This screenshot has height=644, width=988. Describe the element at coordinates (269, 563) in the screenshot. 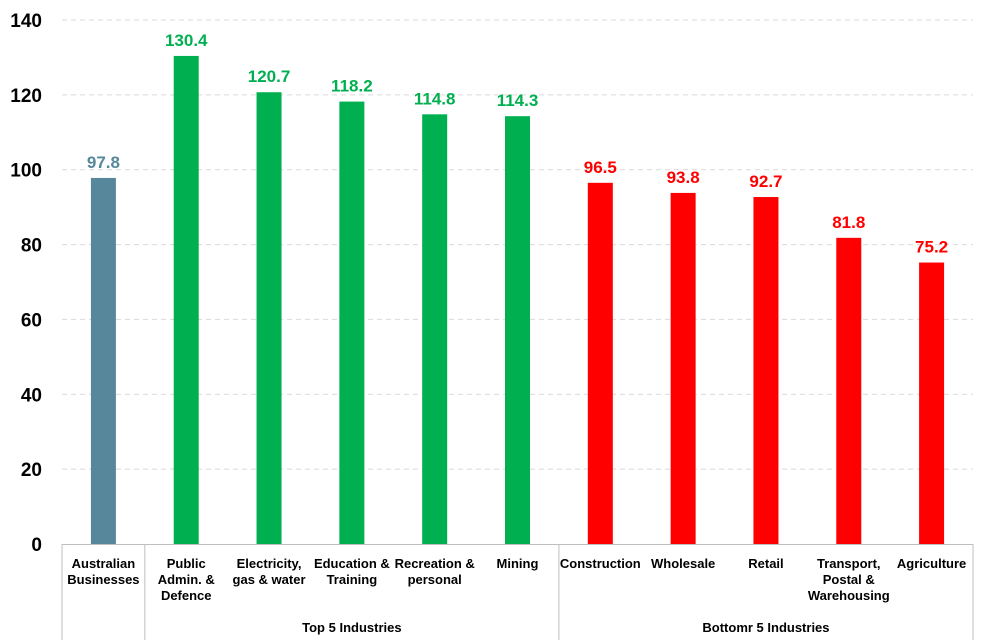

I see `category-label-line: Electricity,` at that location.